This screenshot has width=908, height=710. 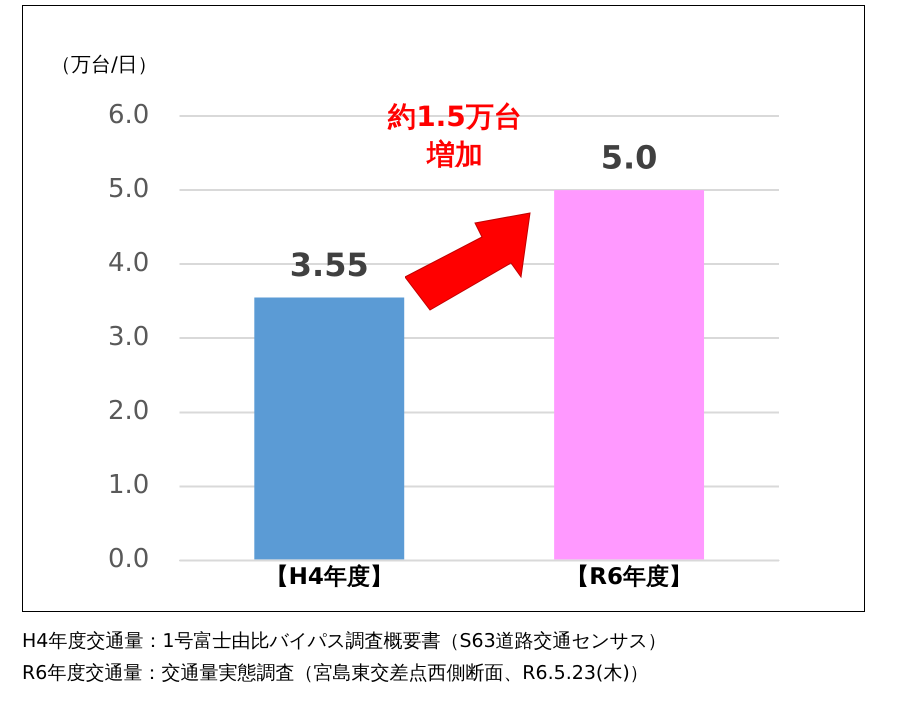 What do you see at coordinates (335, 673) in the screenshot?
I see `text: R6年度交通量：交通量実態調査（宮島東交差点西側断面、R6.5.23(木)）` at bounding box center [335, 673].